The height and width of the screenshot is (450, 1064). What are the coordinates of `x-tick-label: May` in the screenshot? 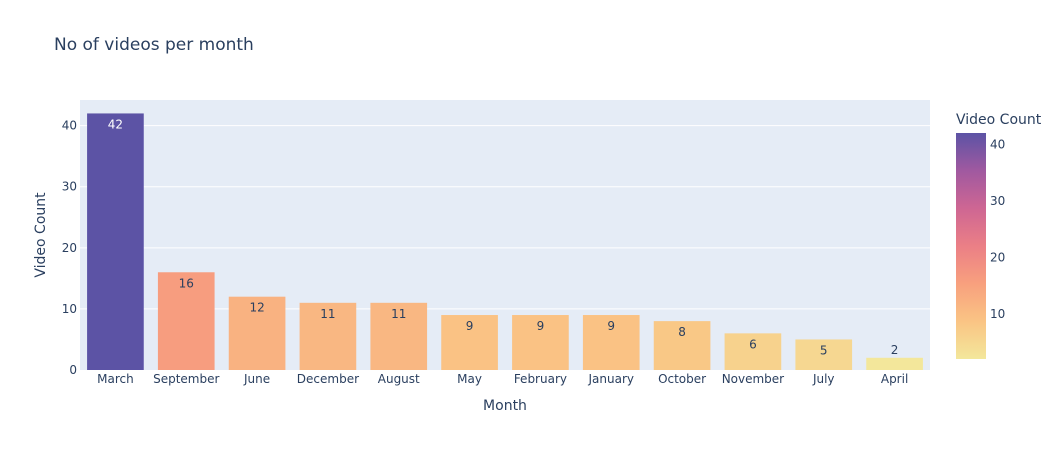 It's located at (469, 379).